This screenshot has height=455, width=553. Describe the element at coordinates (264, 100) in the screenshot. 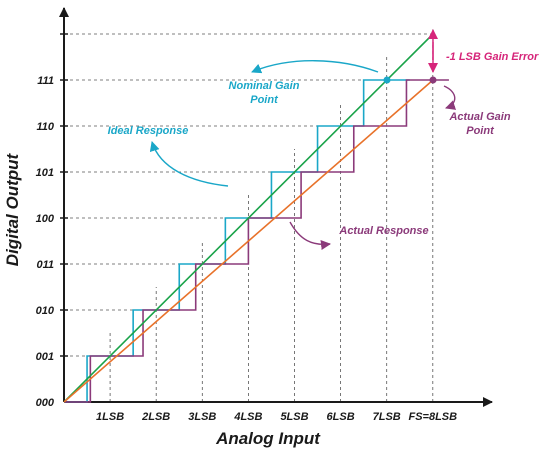

I see `nominal-gain-label-line2: Point` at that location.